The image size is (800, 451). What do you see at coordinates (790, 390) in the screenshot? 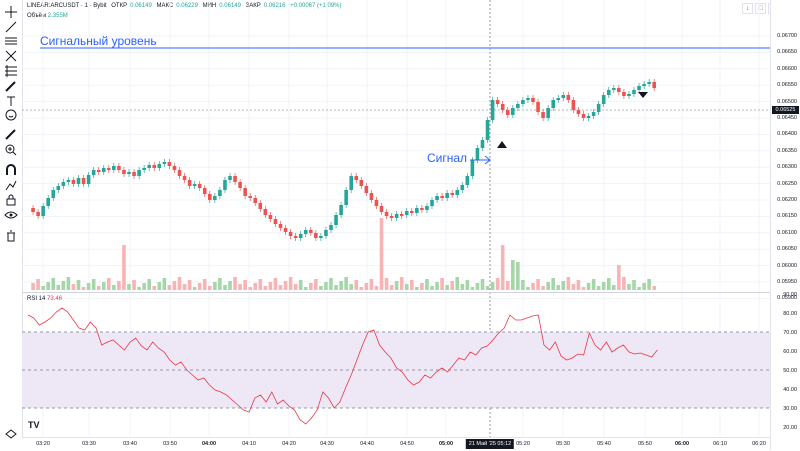
I see `rsi-tick: 40.00` at bounding box center [790, 390].